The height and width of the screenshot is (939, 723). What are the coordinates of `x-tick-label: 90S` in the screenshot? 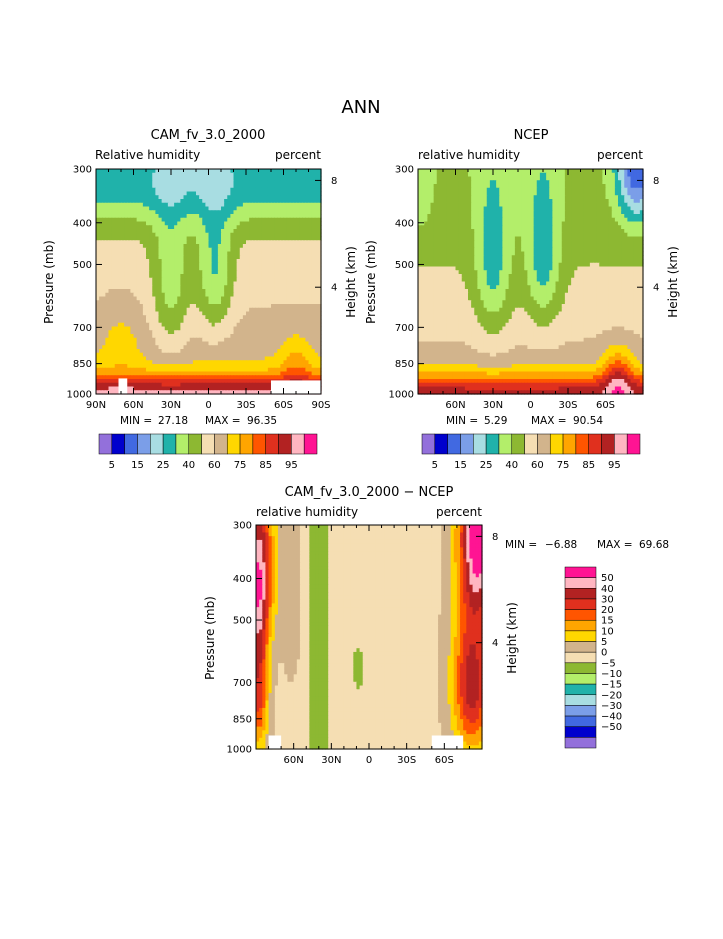 It's located at (320, 405).